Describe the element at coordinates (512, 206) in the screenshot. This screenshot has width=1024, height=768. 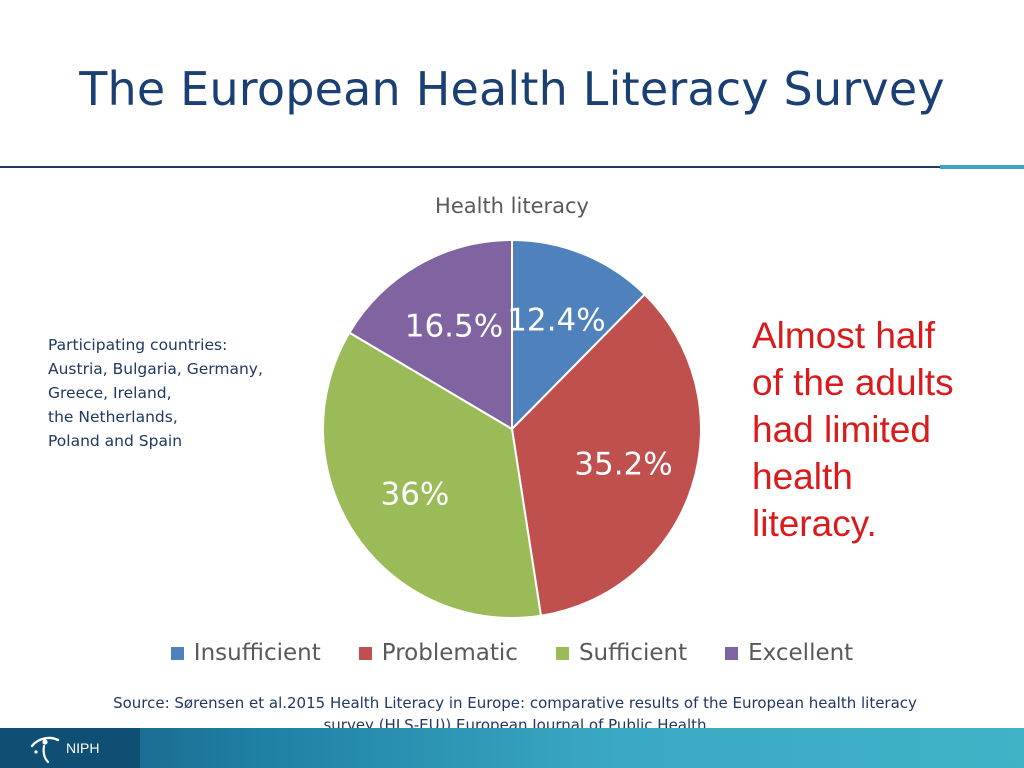
I see `chart-title: Health literacy` at that location.